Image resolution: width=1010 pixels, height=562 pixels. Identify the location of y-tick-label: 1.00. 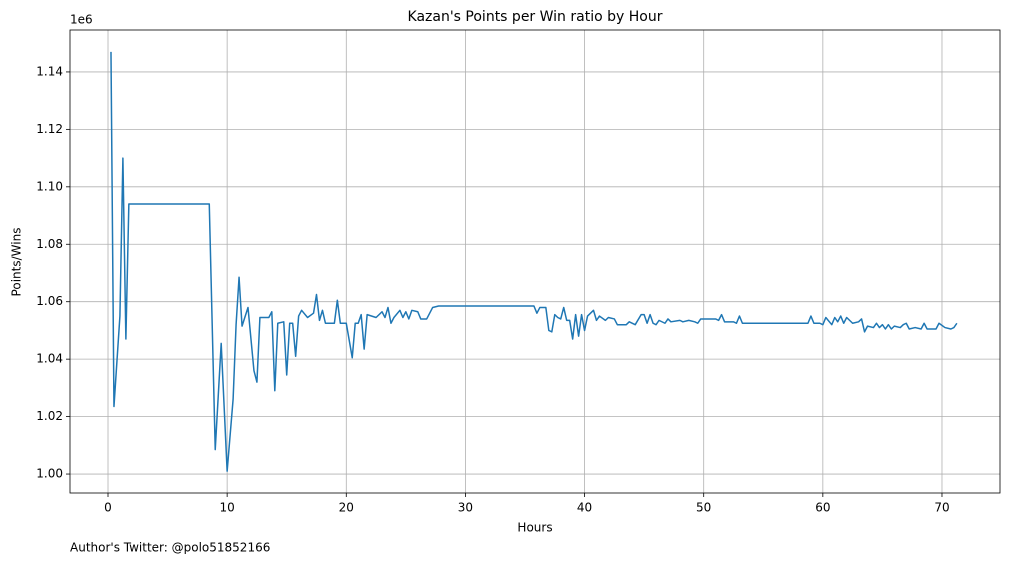
(49, 474).